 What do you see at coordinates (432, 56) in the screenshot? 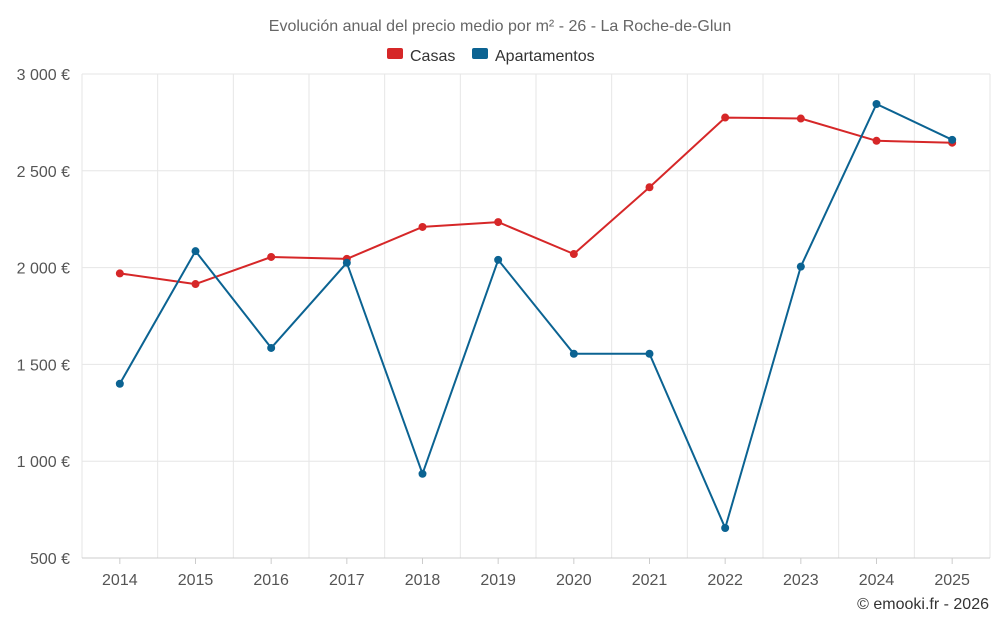
I see `legend-label-casas: Casas` at bounding box center [432, 56].